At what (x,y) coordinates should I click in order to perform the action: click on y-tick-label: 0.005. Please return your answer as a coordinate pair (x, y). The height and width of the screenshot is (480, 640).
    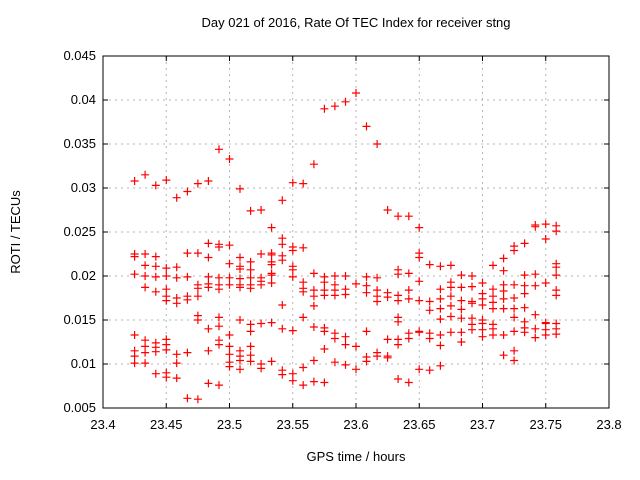
    Looking at the image, I should click on (79, 407).